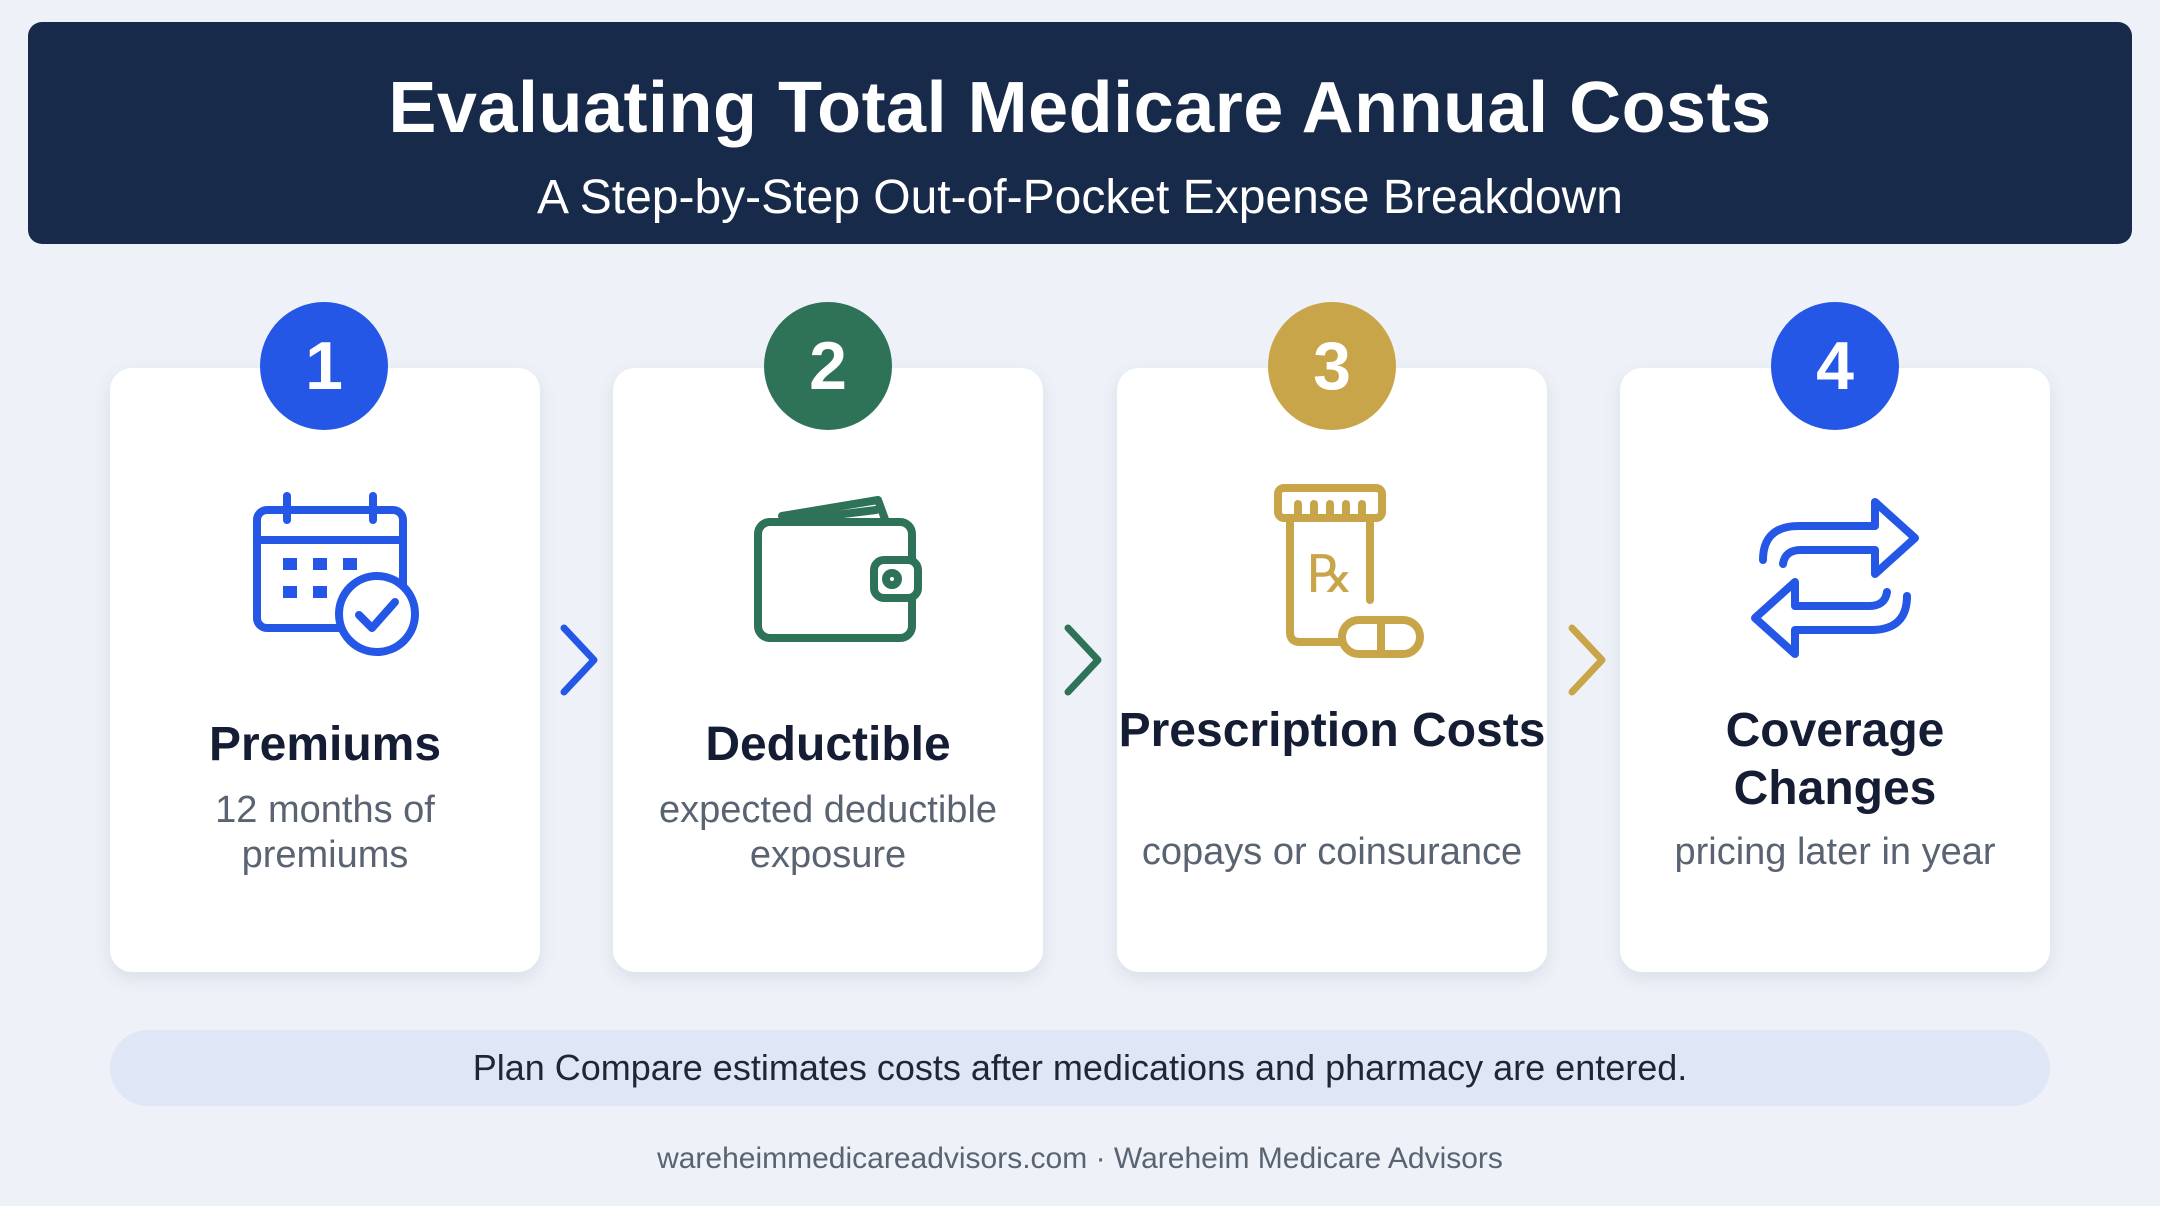 This screenshot has height=1206, width=2160. I want to click on prescription-bottle-icon: ℞, so click(1332, 580).